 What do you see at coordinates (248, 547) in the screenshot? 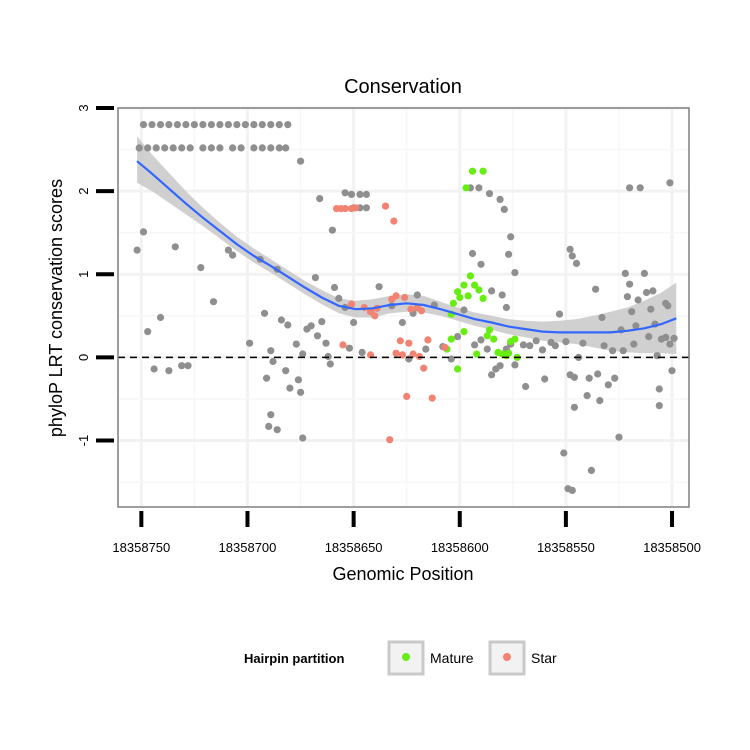
I see `x-tick-label: 18358700` at bounding box center [248, 547].